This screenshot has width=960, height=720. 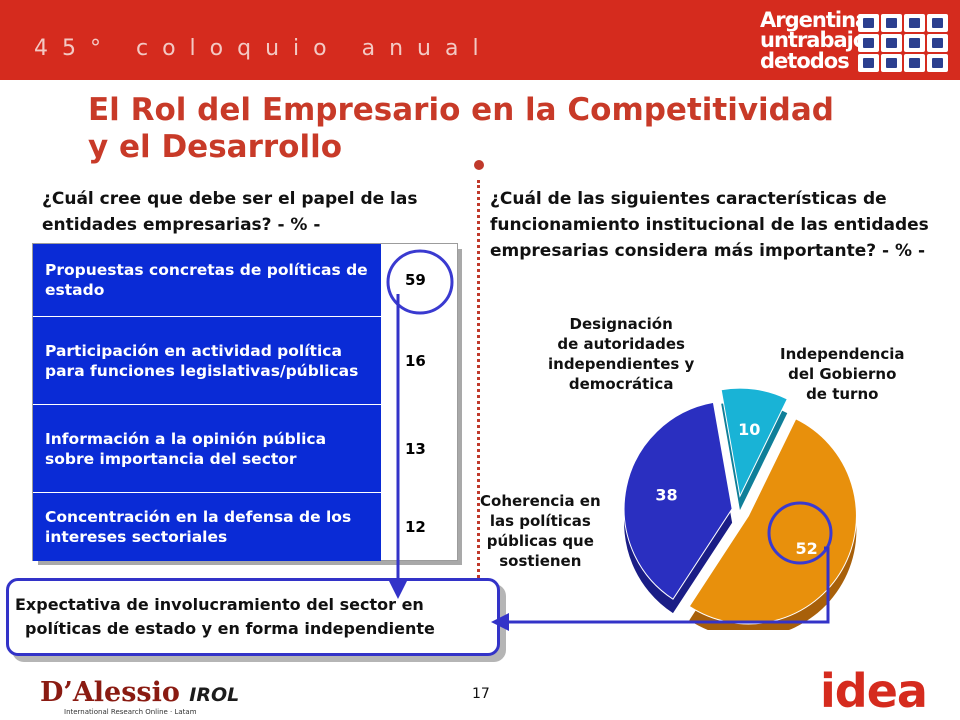 What do you see at coordinates (814, 20) in the screenshot?
I see `brand-line: Argentina` at bounding box center [814, 20].